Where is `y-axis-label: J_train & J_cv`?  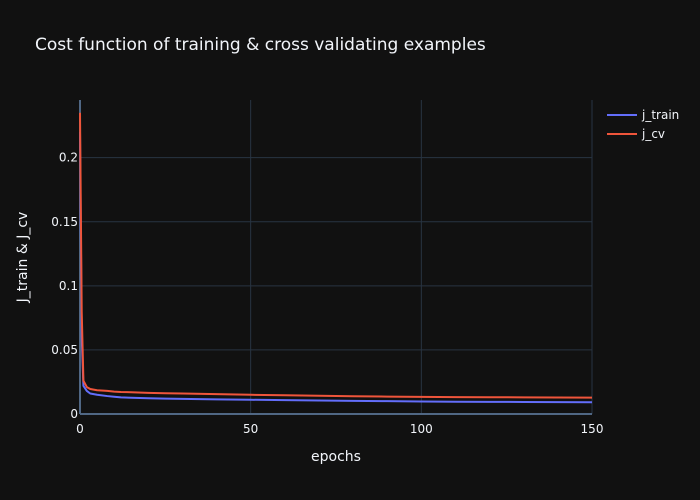
y-axis-label: J_train & J_cv is located at coordinates (23, 258).